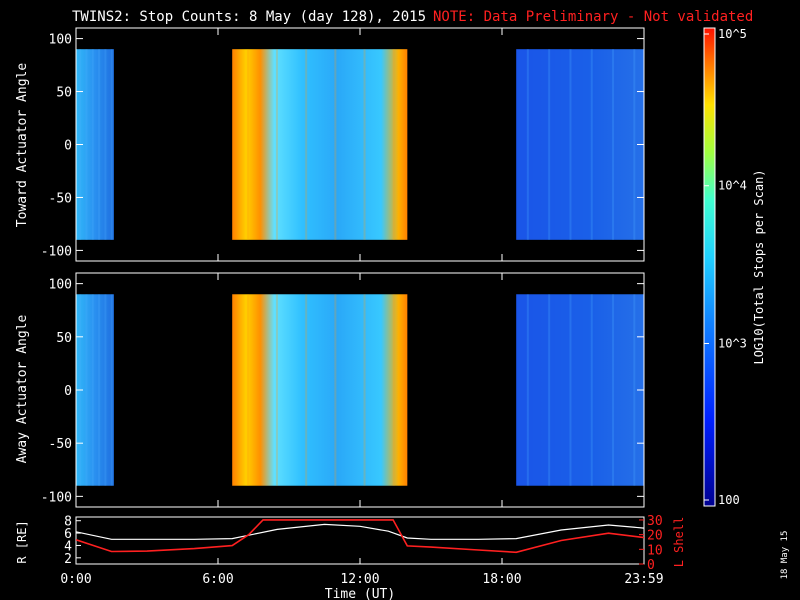 The height and width of the screenshot is (600, 800). What do you see at coordinates (785, 555) in the screenshot?
I see `date-stamp: 18 May 15` at bounding box center [785, 555].